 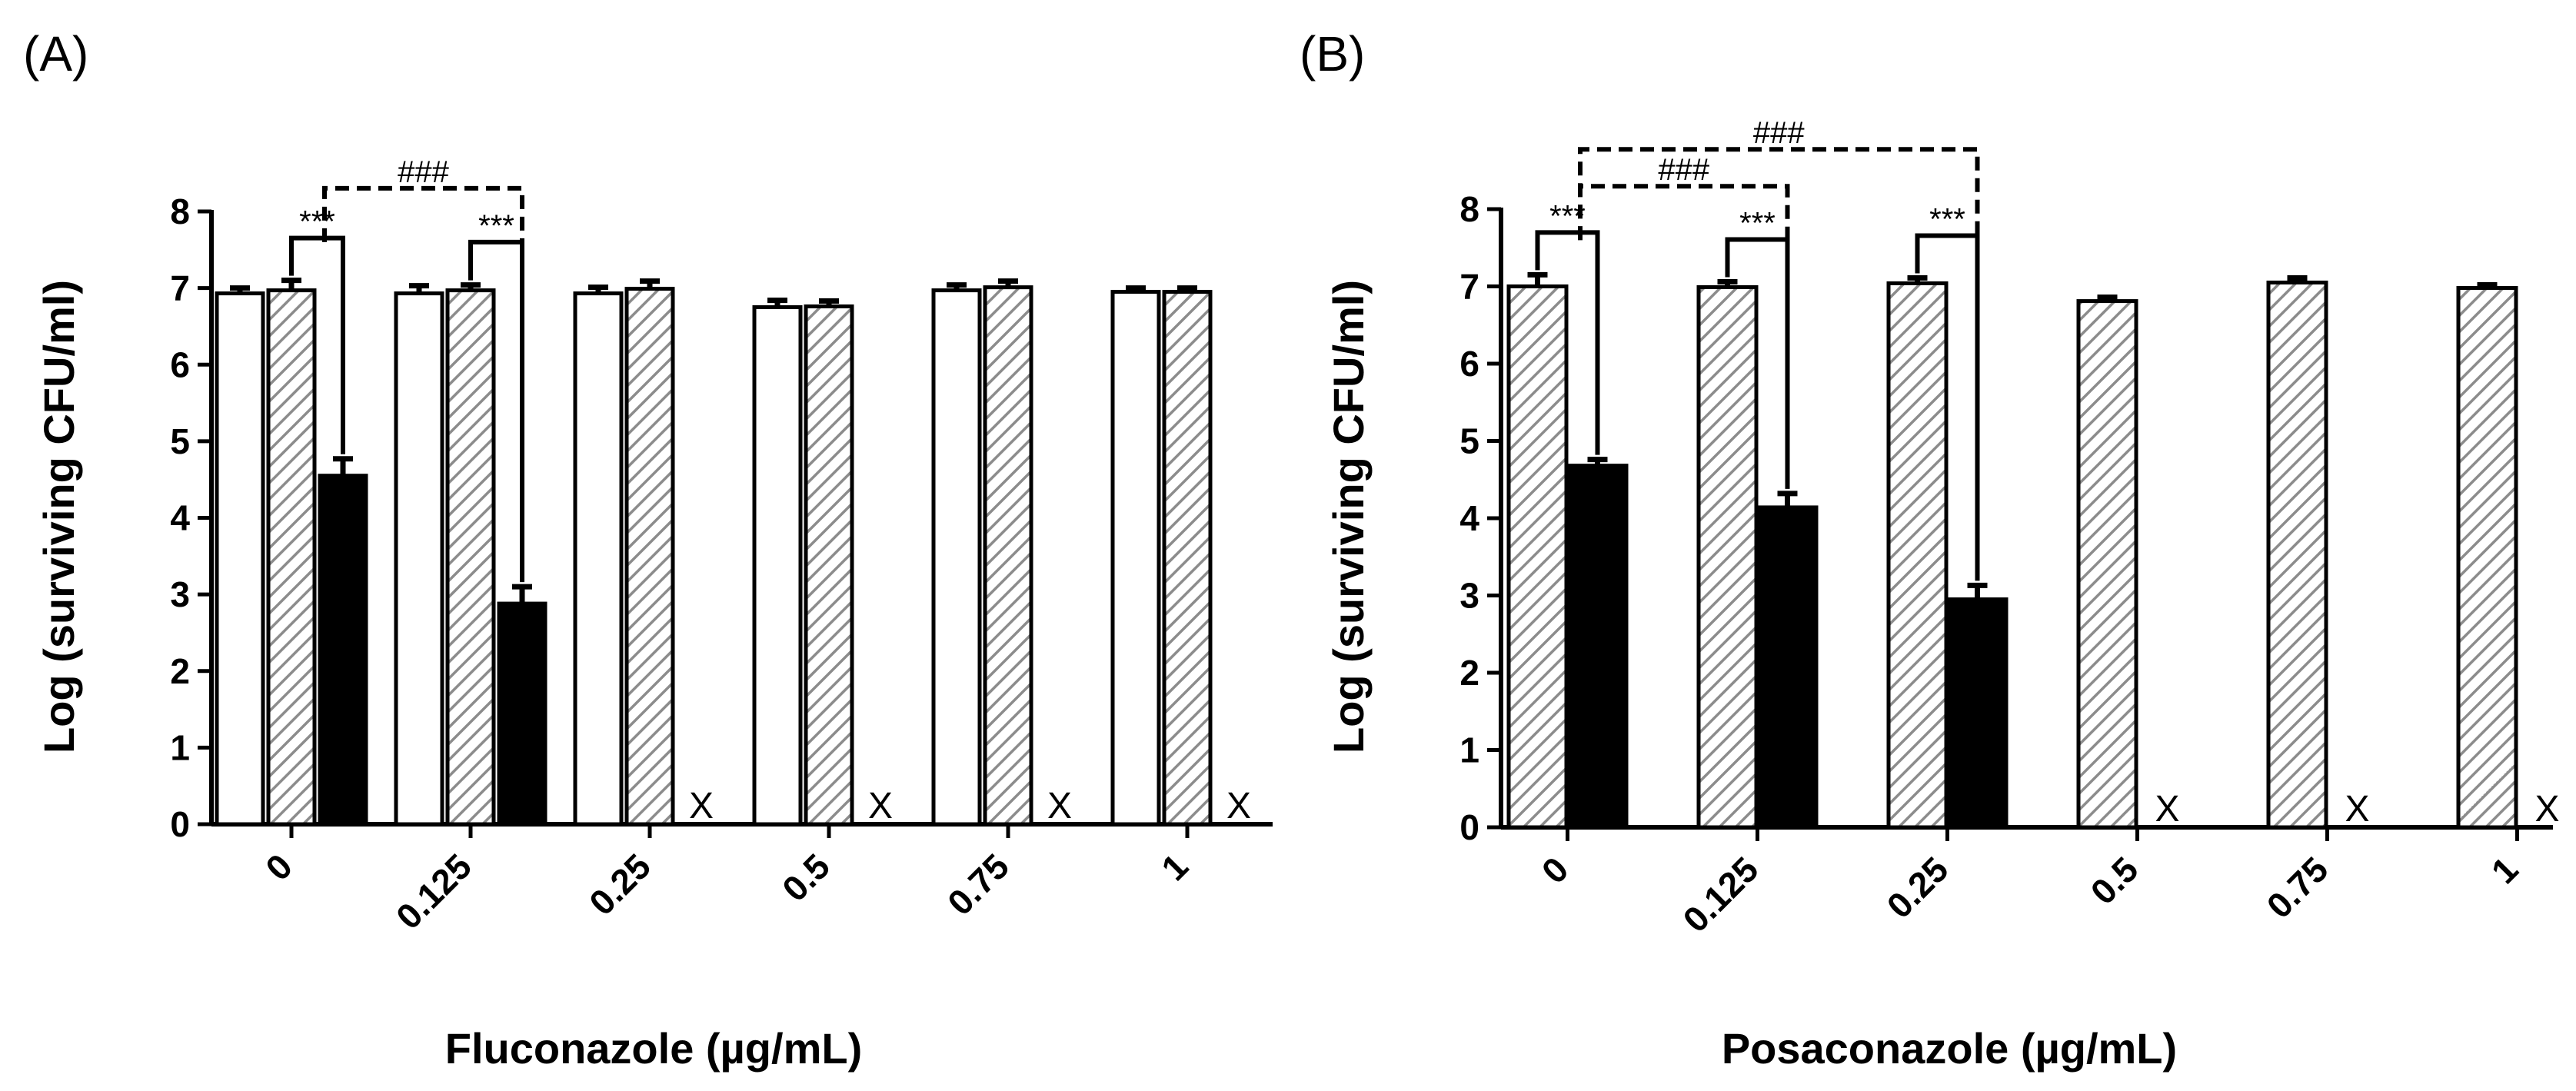 What do you see at coordinates (180, 211) in the screenshot?
I see `panel-a-y-tick-label: 8` at bounding box center [180, 211].